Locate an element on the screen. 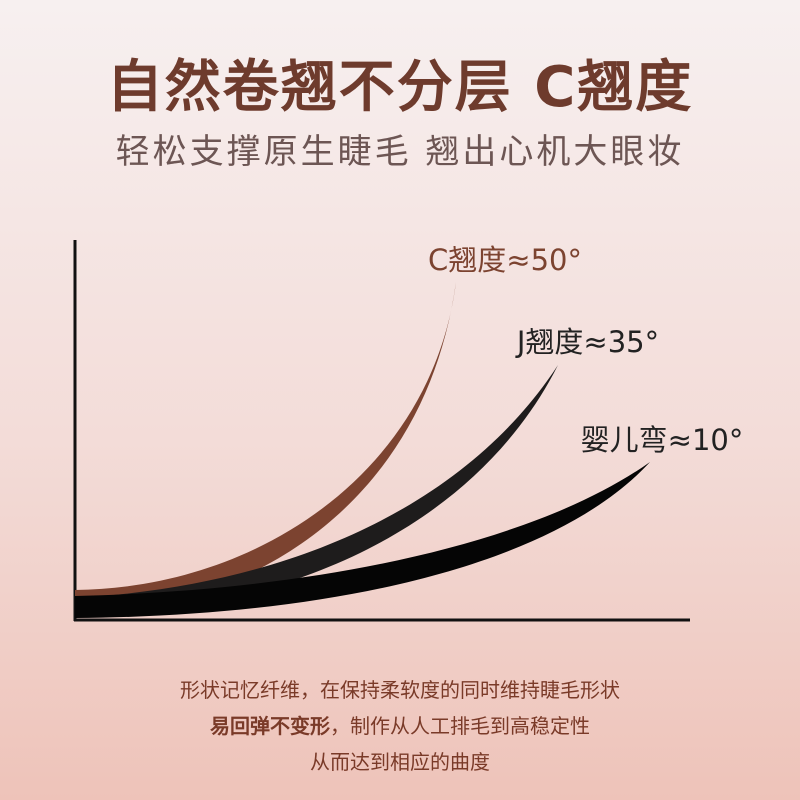 This screenshot has height=800, width=800. baby-curl-curve is located at coordinates (362, 540).